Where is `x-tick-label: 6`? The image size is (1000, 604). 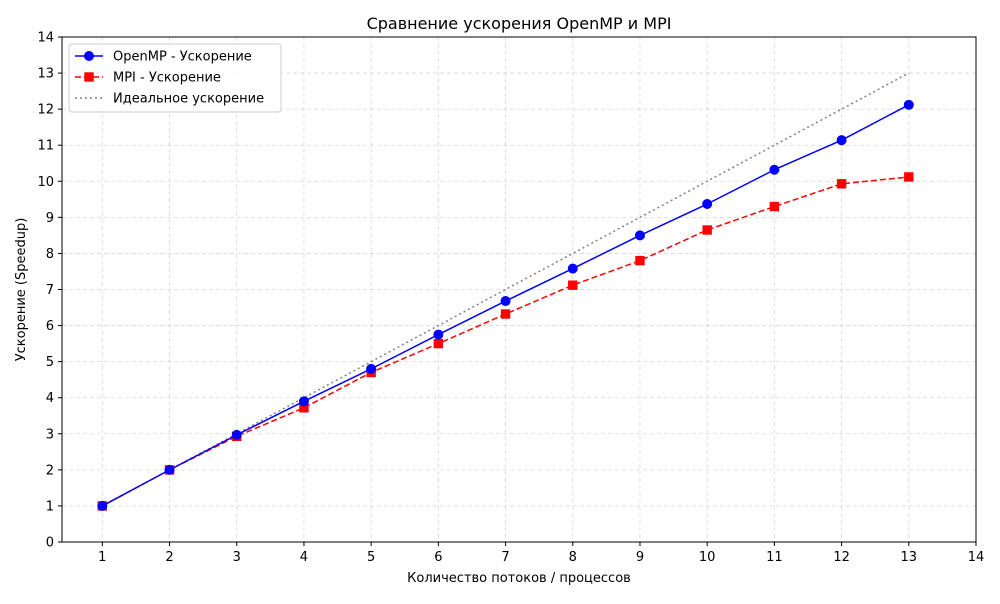
x-tick-label: 6 is located at coordinates (438, 557).